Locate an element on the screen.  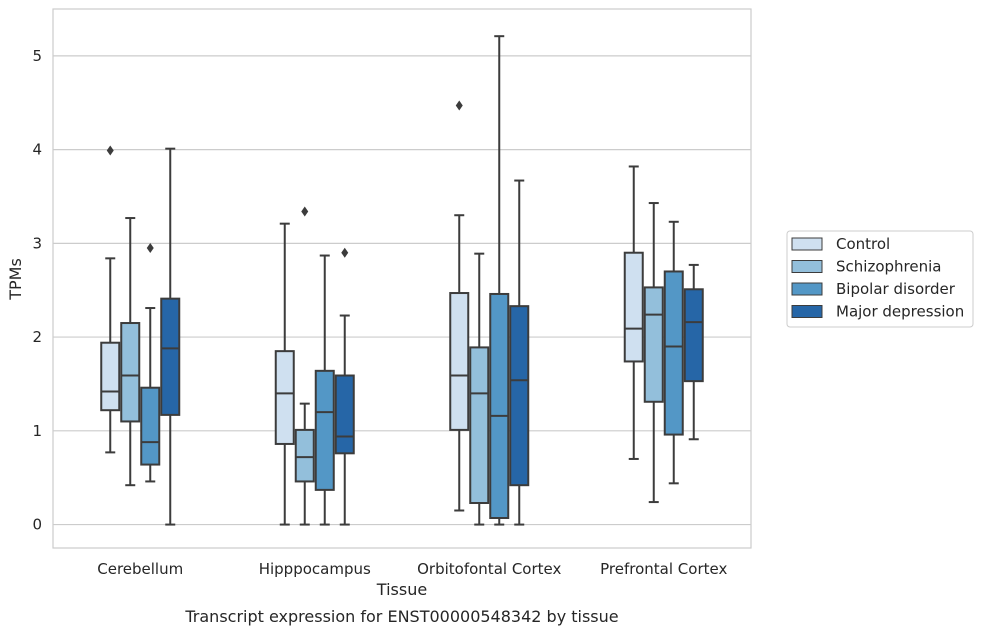
y-tick-label: 3 is located at coordinates (37, 243).